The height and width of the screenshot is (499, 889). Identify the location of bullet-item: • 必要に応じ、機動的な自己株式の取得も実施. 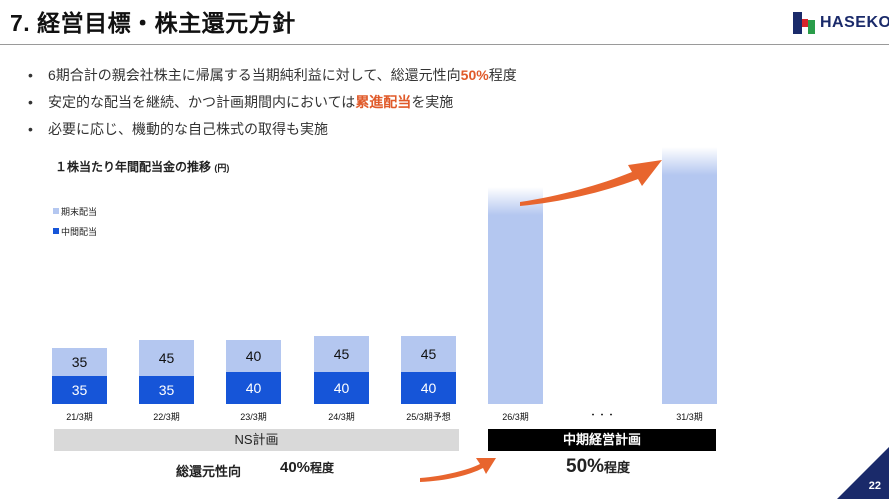
(178, 129).